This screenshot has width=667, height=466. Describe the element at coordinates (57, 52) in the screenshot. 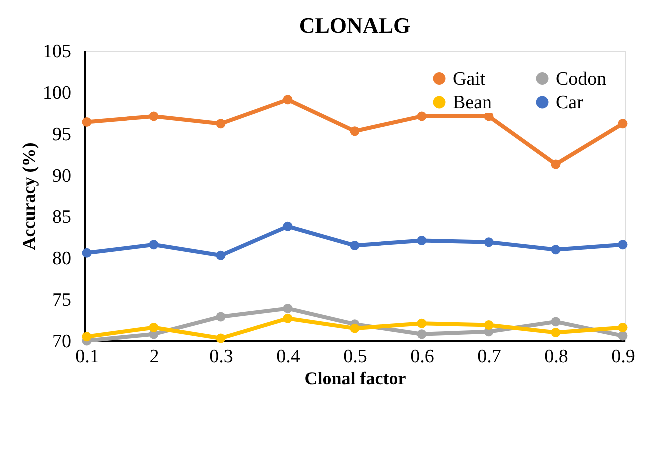

I see `y-tick-label: 105` at that location.